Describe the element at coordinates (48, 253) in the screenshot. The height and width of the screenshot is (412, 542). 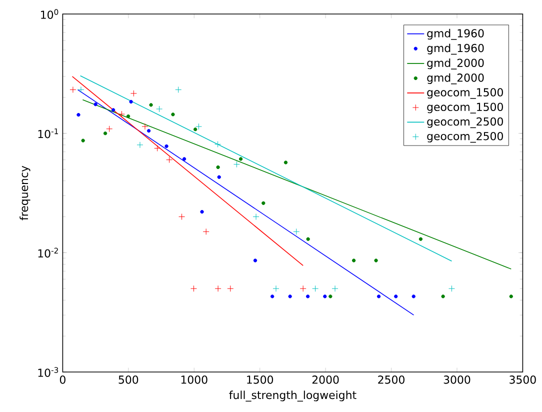
I see `y-tick-label: 10$^{-2}$` at that location.